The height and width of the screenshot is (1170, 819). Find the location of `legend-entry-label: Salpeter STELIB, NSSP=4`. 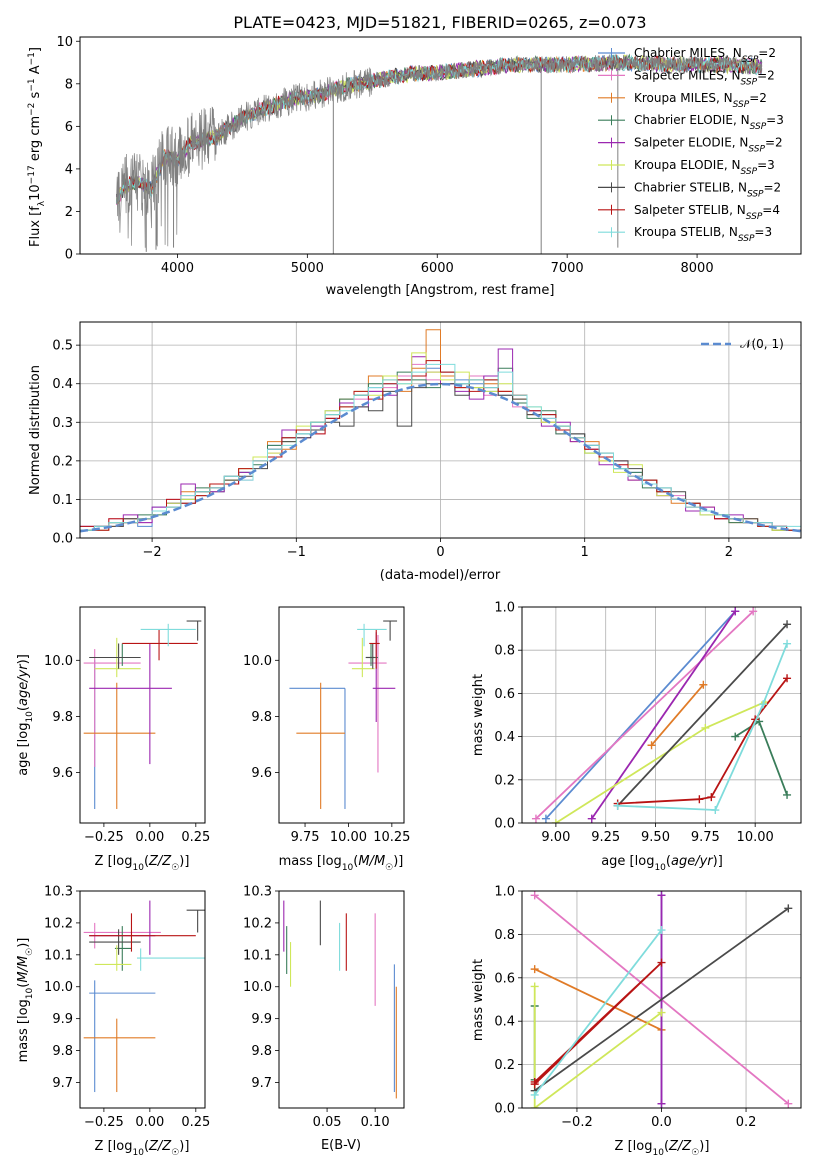

legend-entry-label: Salpeter STELIB, NSSP=4 is located at coordinates (707, 212).